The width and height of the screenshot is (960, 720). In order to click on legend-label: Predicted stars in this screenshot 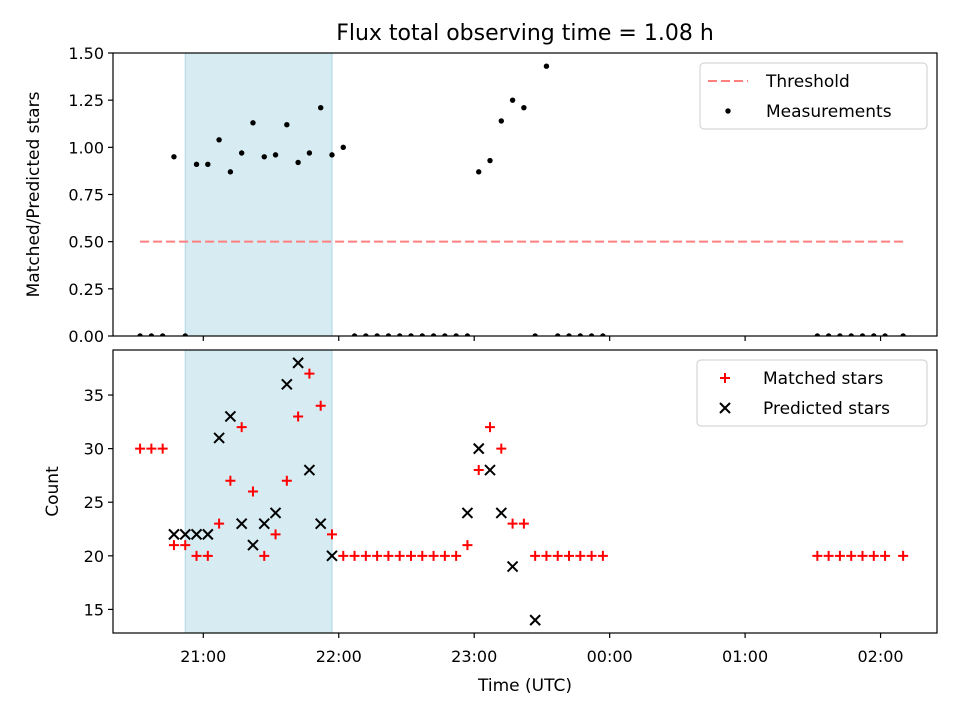, I will do `click(826, 409)`.